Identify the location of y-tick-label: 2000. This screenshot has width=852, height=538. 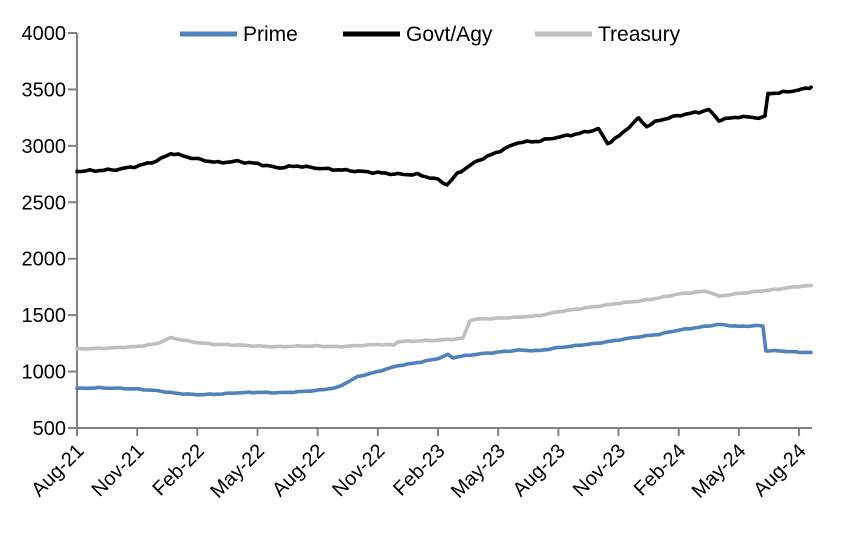
(44, 260).